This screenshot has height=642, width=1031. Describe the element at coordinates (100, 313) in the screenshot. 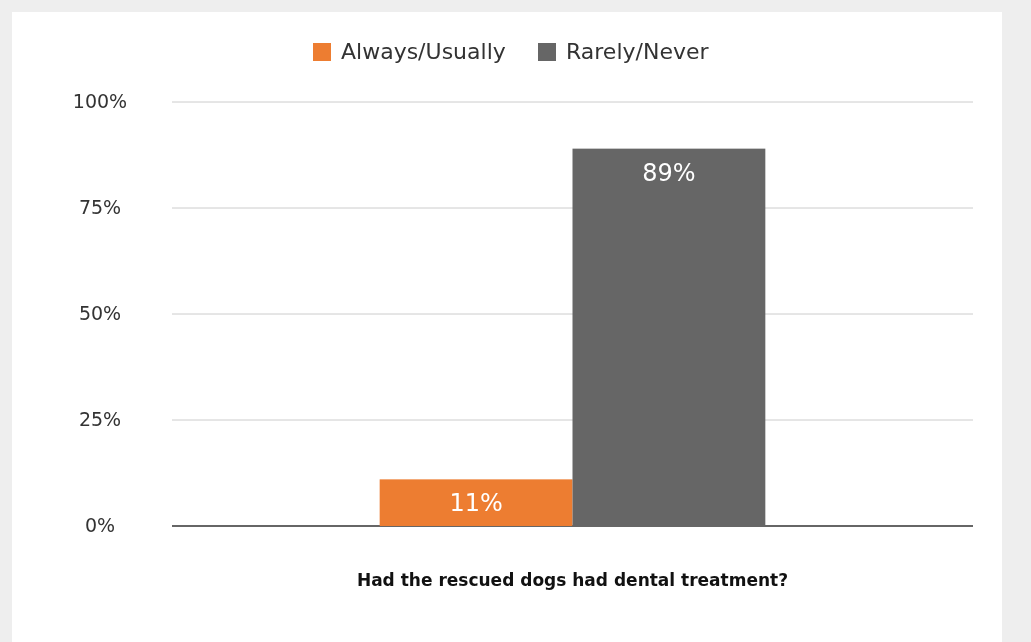

I see `y-tick-label: 50%` at that location.